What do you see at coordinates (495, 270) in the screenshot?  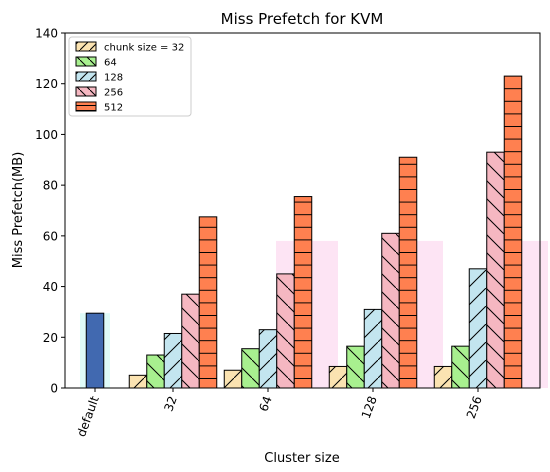 I see `bar-256-256-hatch` at bounding box center [495, 270].